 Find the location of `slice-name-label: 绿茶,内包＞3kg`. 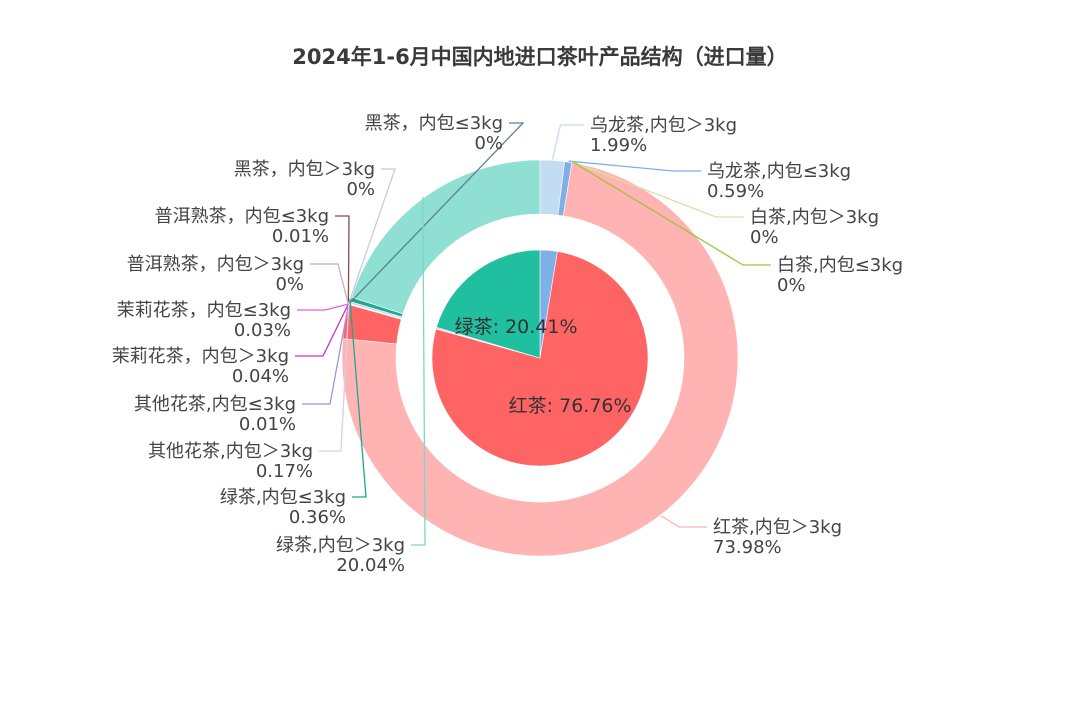

slice-name-label: 绿茶,内包＞3kg is located at coordinates (340, 545).